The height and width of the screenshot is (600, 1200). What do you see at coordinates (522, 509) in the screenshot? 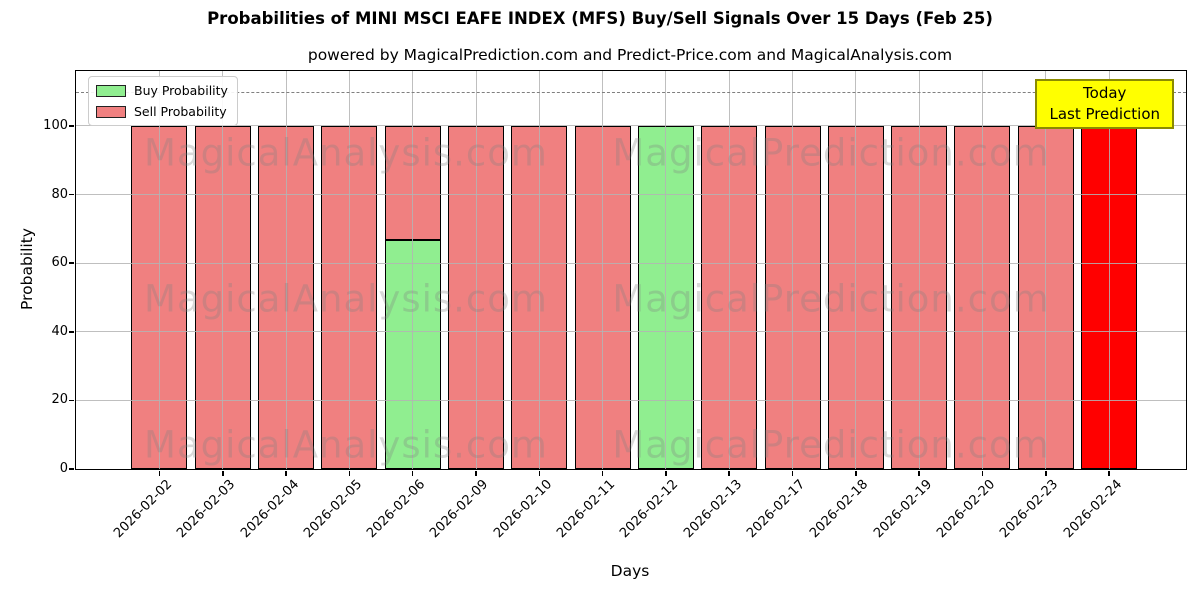
I see `x-tick-label-2026-02-10: 2026-02-10` at bounding box center [522, 509].